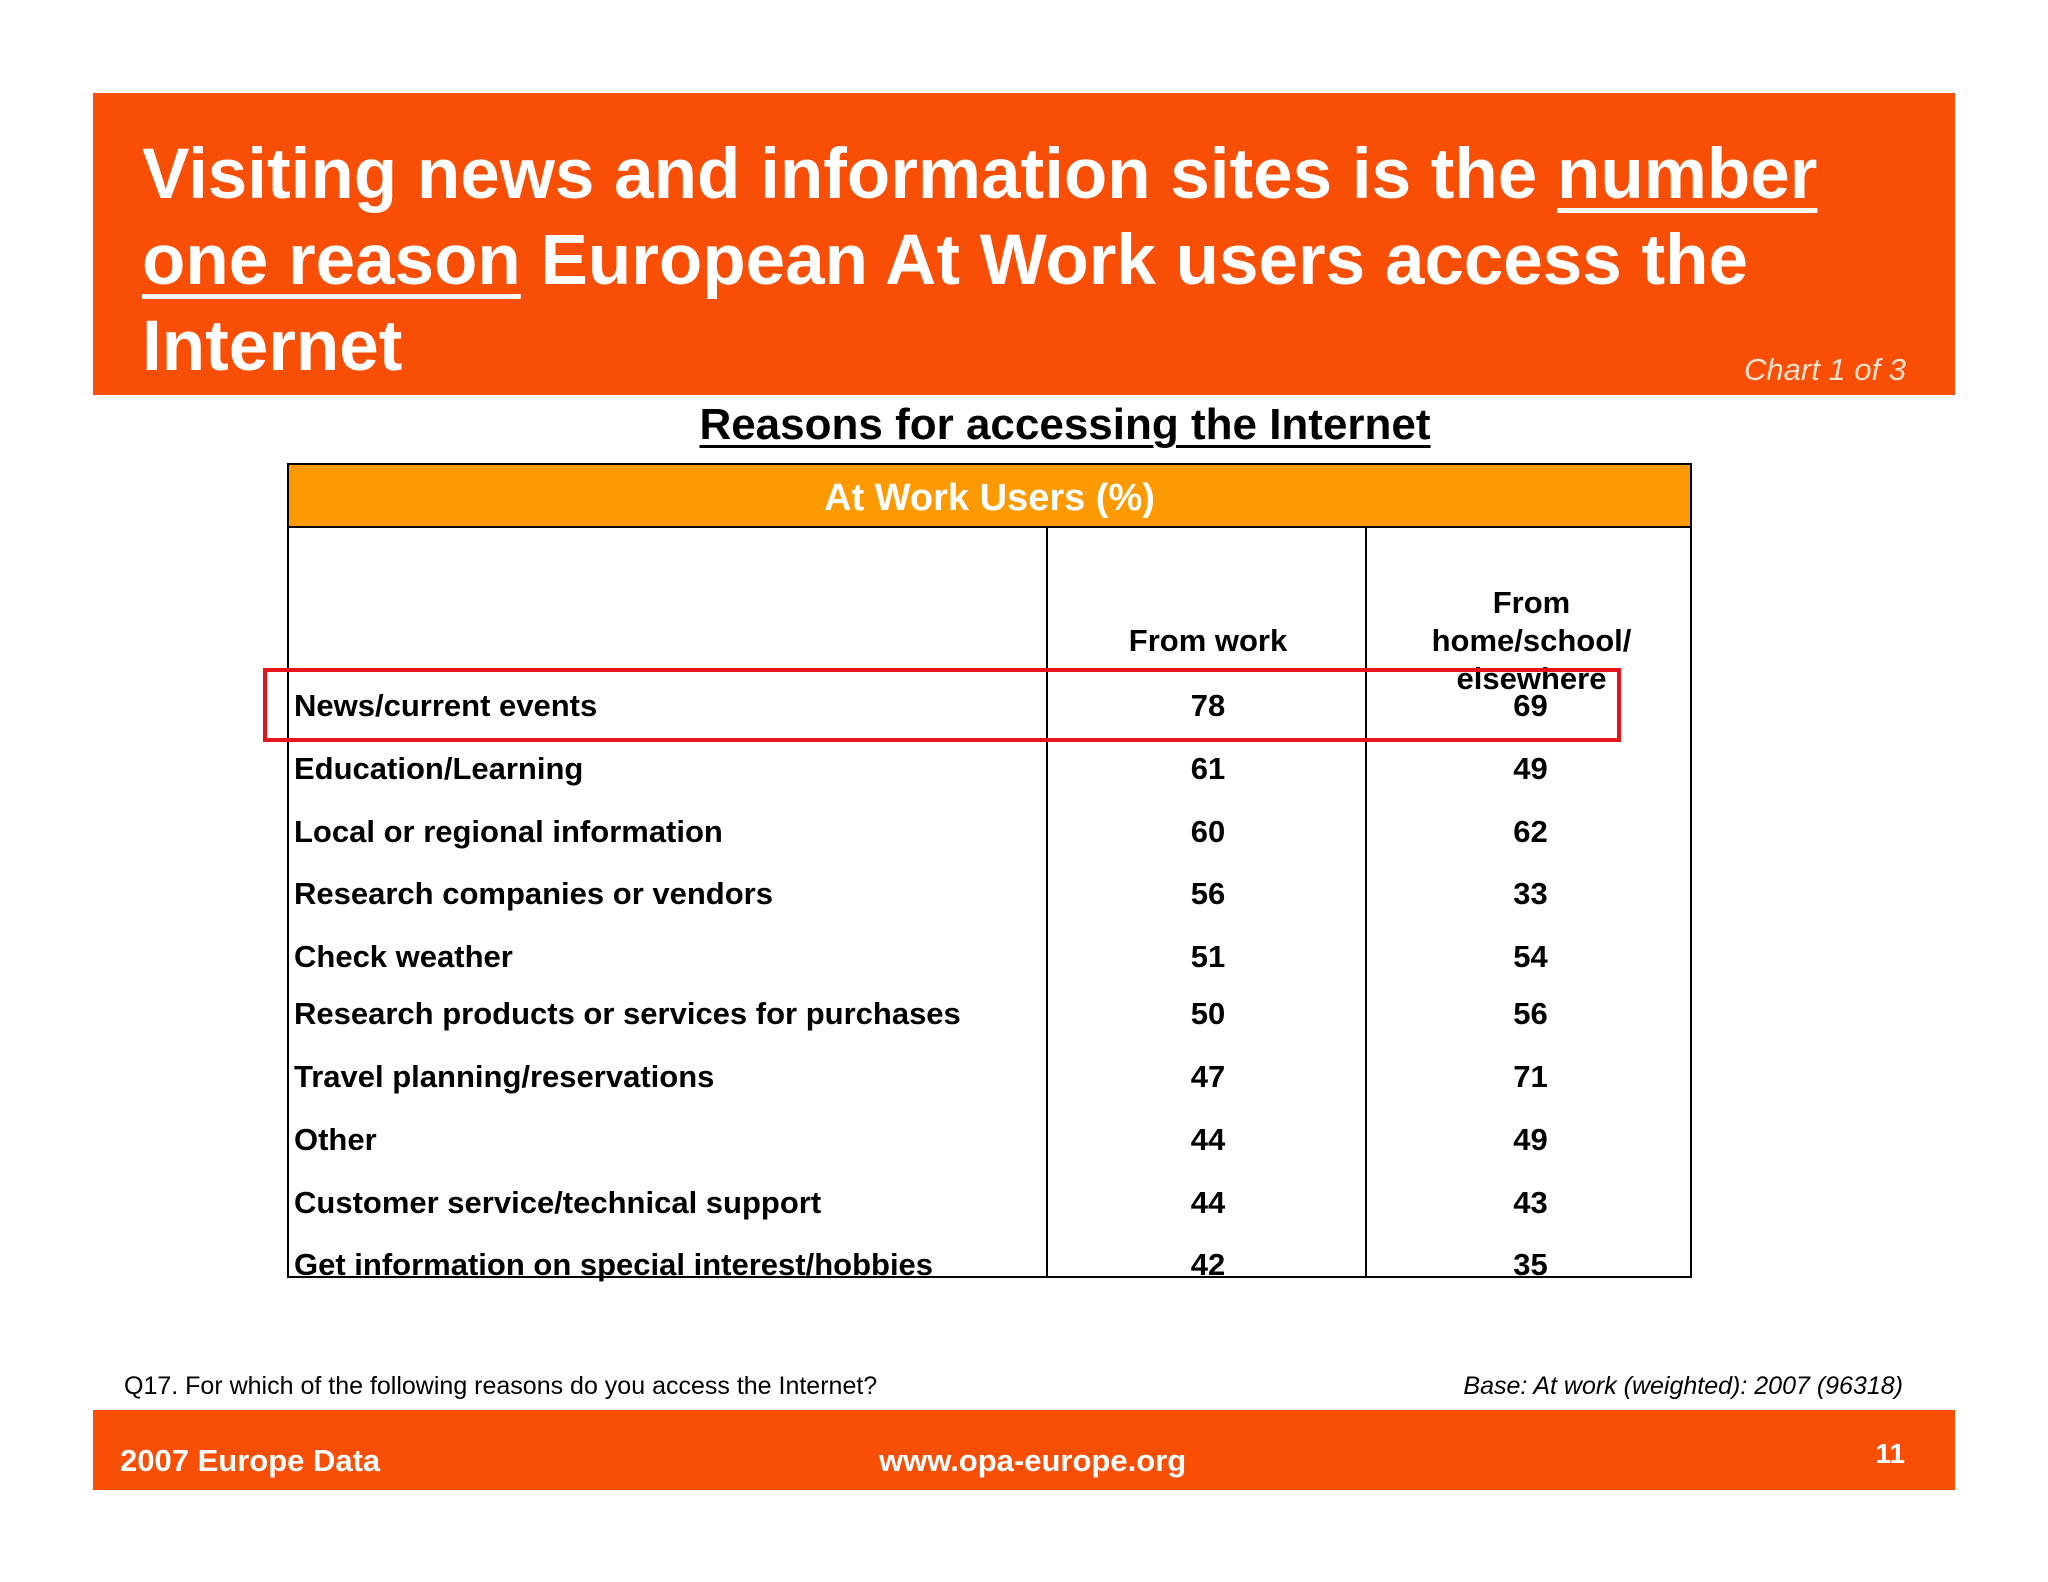 The width and height of the screenshot is (2048, 1582). What do you see at coordinates (1208, 956) in the screenshot?
I see `value-from-work: 51` at bounding box center [1208, 956].